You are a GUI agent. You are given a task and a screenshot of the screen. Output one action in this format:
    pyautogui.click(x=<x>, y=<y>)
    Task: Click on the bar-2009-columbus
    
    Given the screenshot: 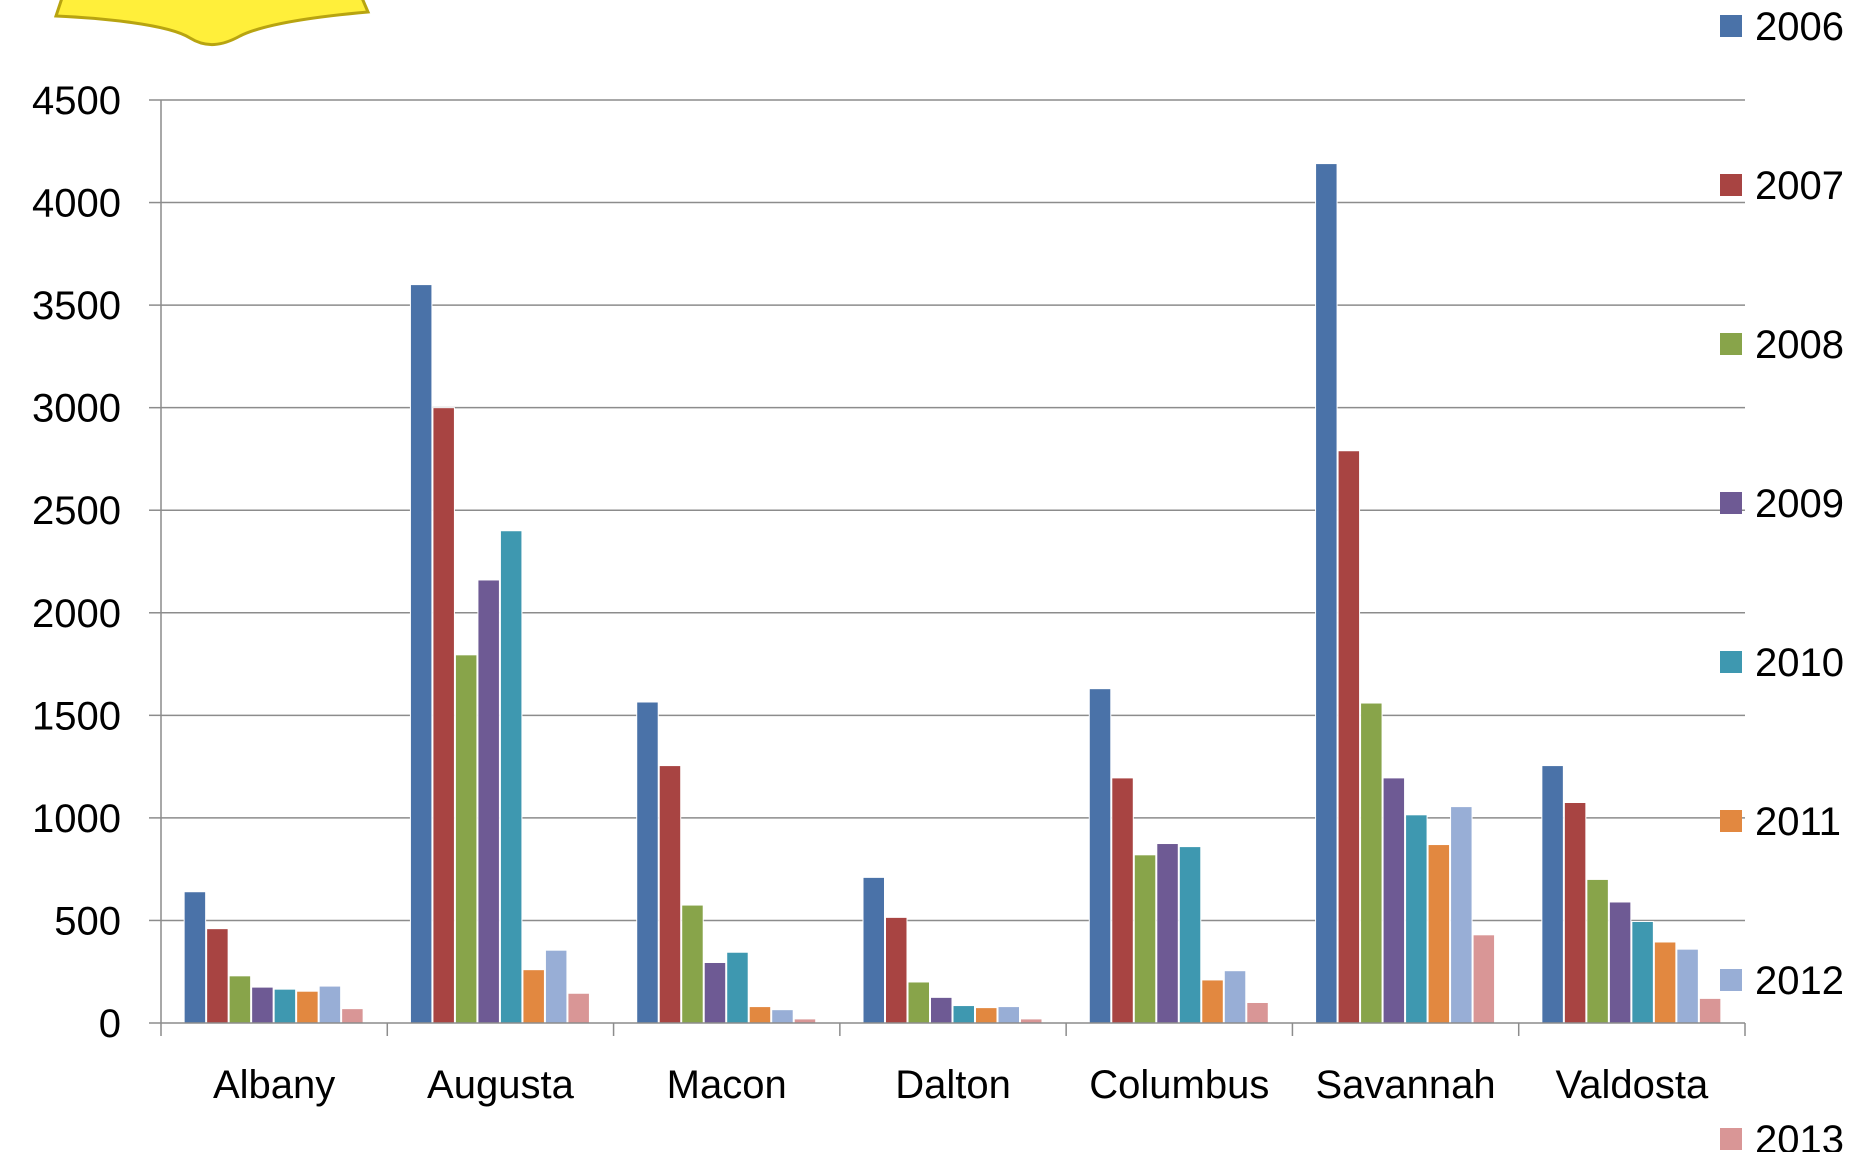 What is the action you would take?
    pyautogui.click(x=1167, y=933)
    